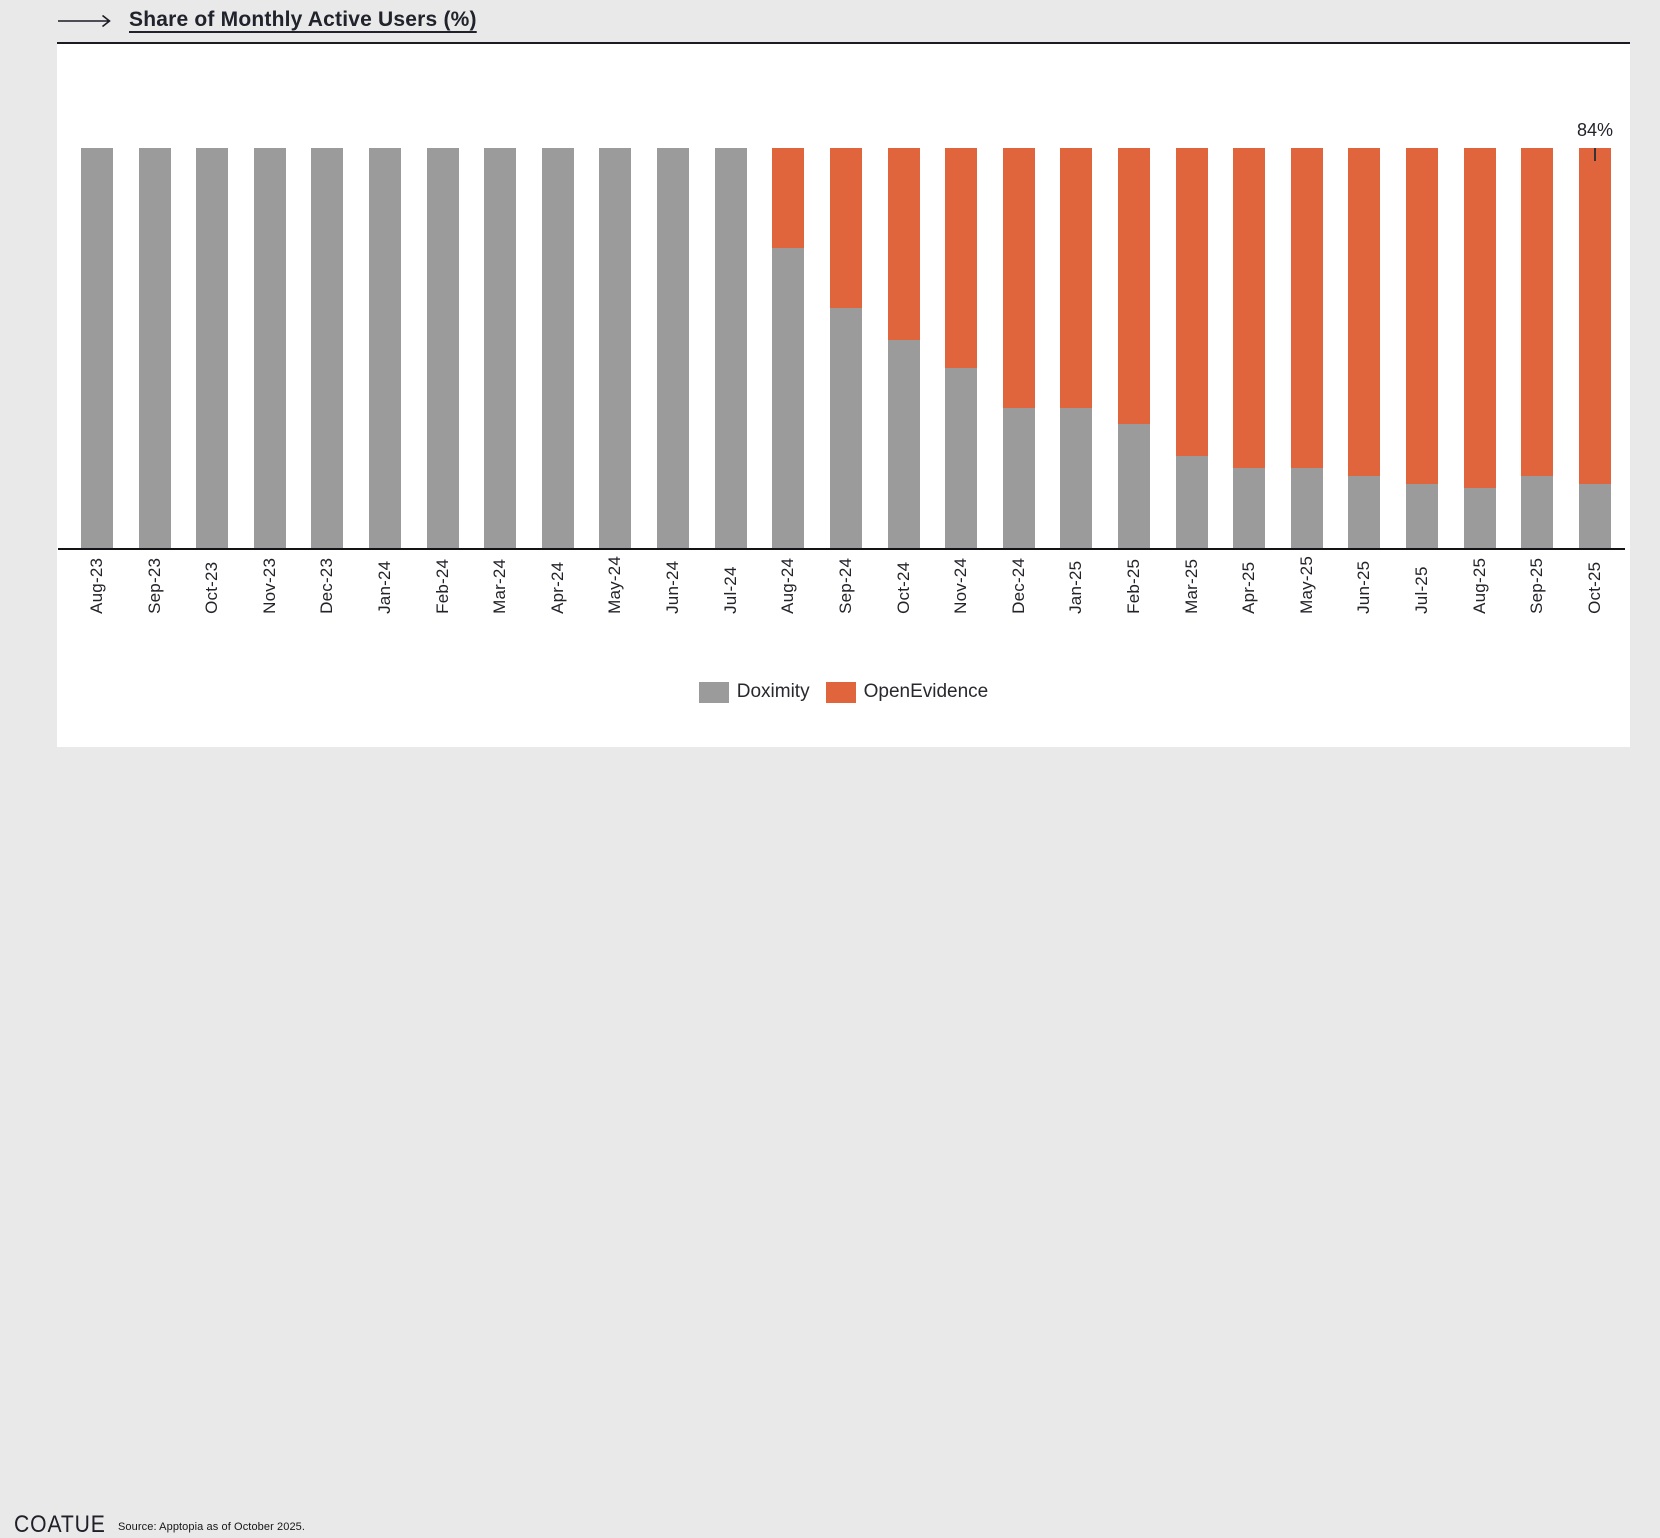 This screenshot has height=1538, width=1660. I want to click on x-axis-label: Dec-23, so click(327, 585).